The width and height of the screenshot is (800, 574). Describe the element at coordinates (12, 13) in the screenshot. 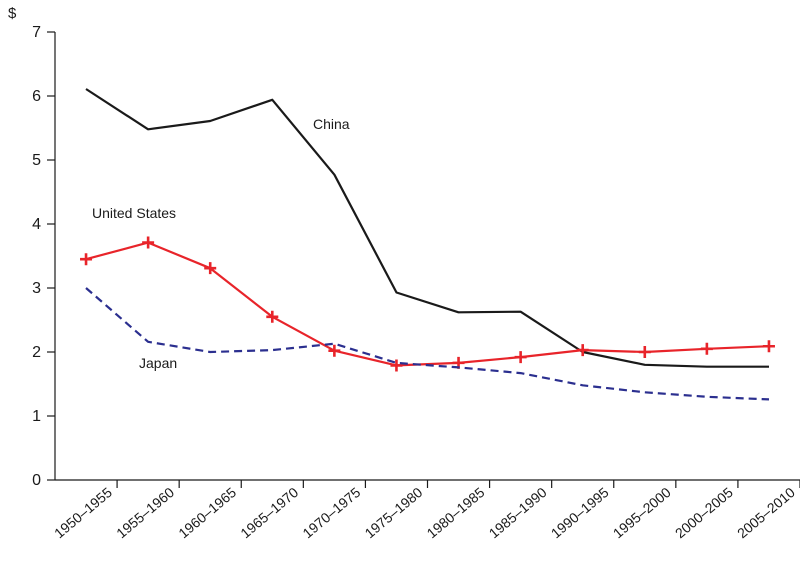

I see `y-axis-label: $` at that location.